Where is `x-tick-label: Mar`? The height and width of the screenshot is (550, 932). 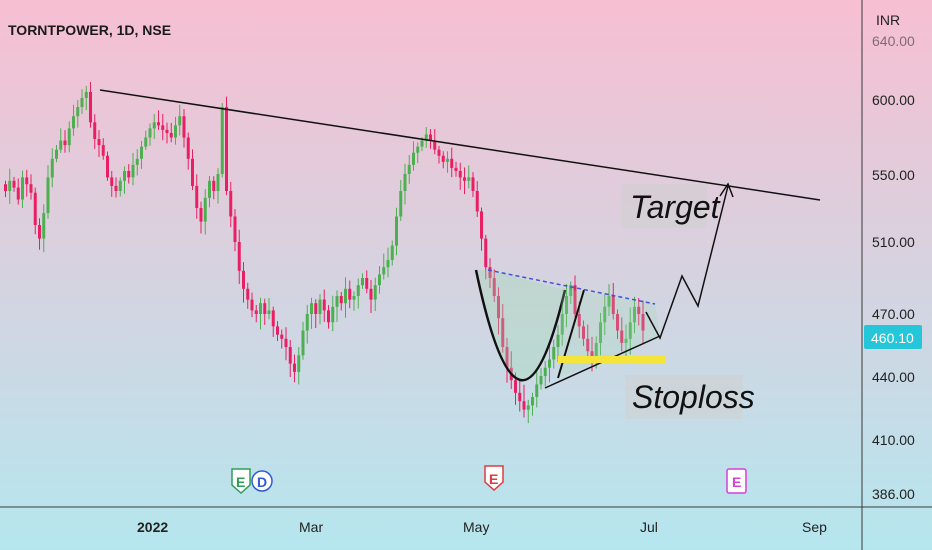
x-tick-label: Mar is located at coordinates (311, 527).